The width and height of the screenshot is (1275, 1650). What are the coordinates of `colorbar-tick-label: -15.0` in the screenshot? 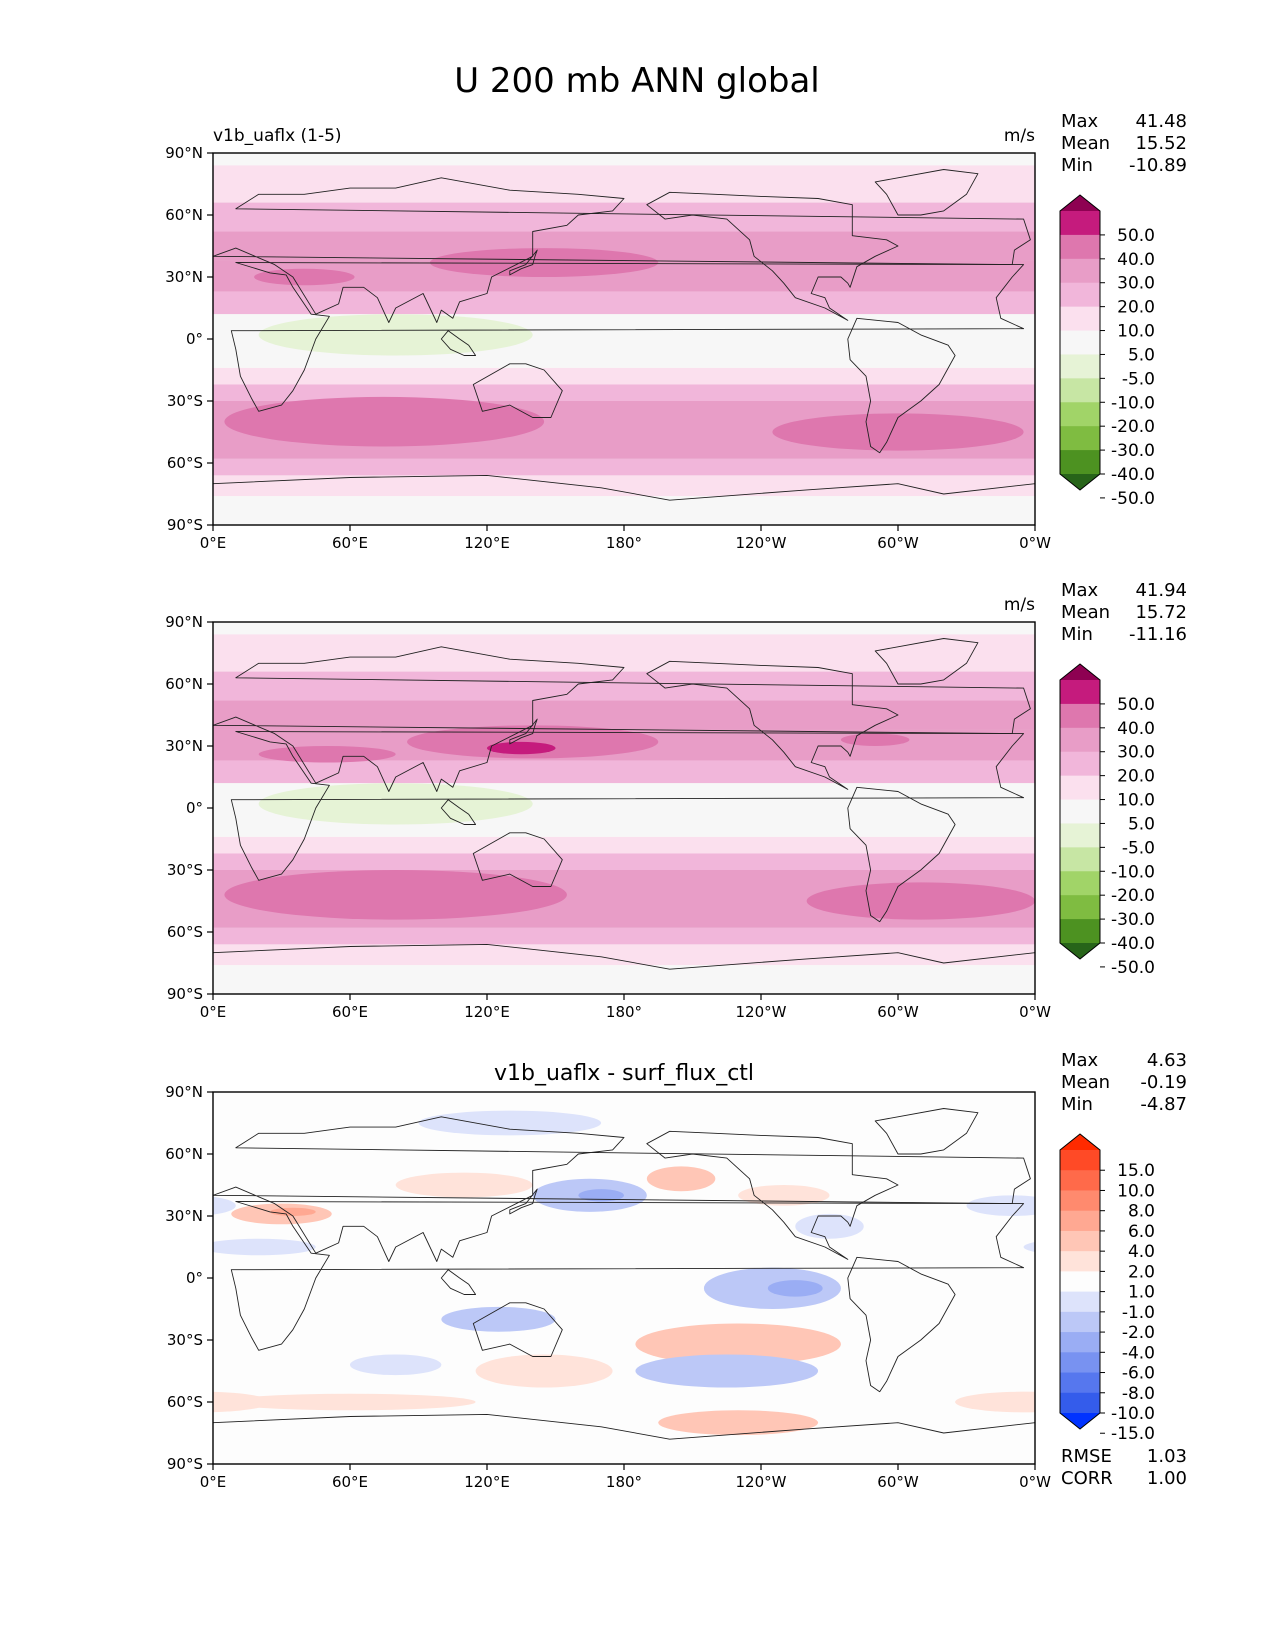 It's located at (1133, 1434).